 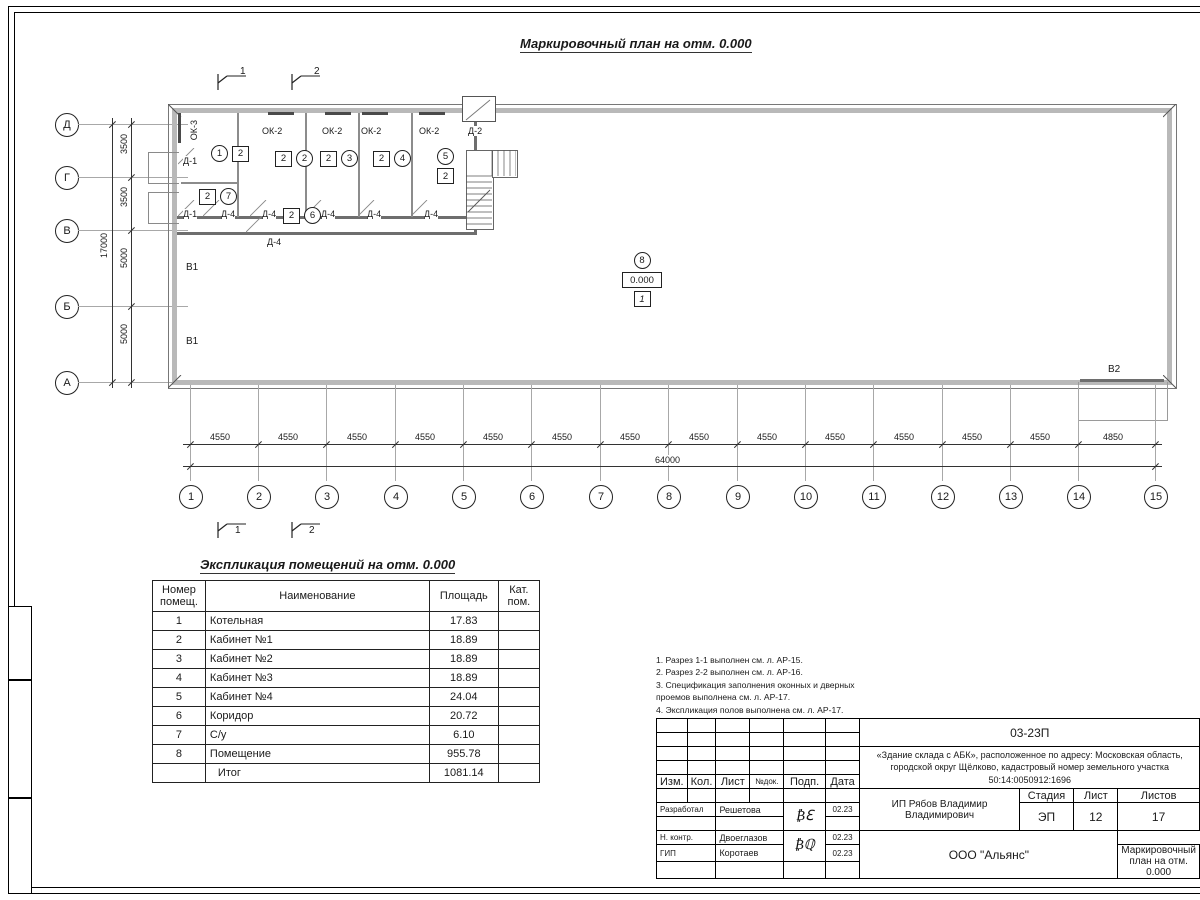 What do you see at coordinates (233, 81) in the screenshot?
I see `section-mark-top-1: 1` at bounding box center [233, 81].